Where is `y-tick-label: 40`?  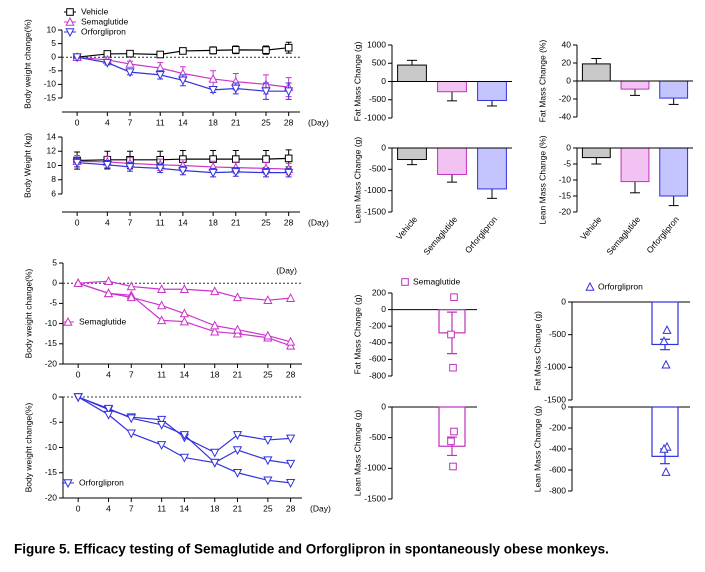 y-tick-label: 40 is located at coordinates (567, 44).